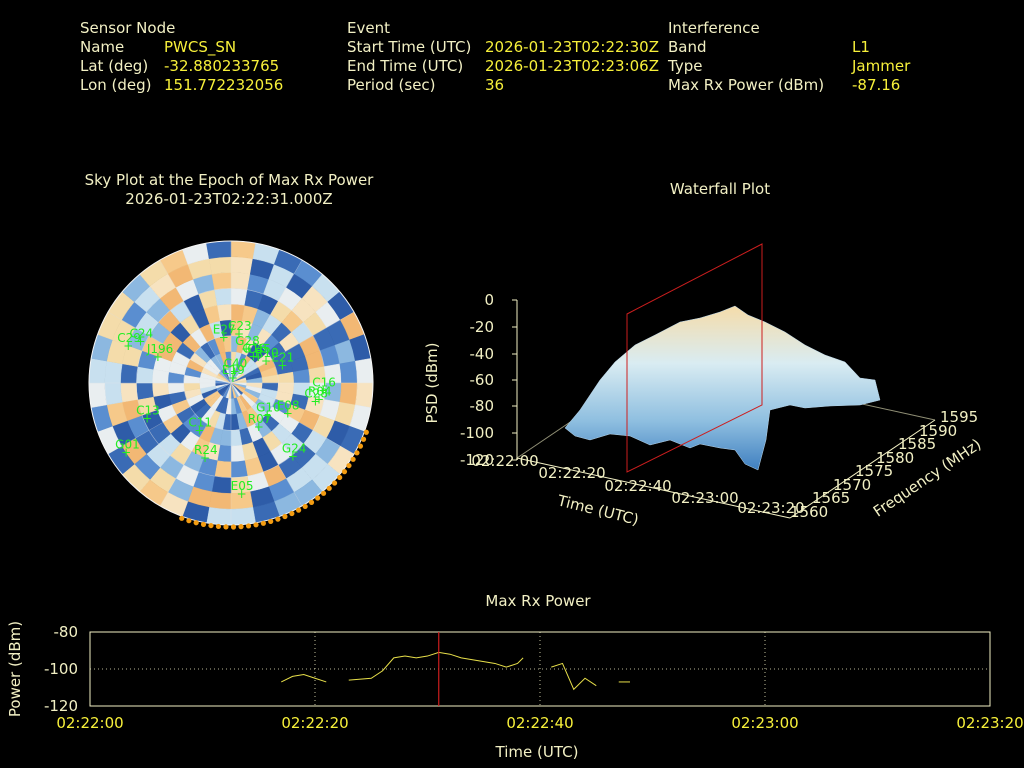  I want to click on event-period-label: Period (sec), so click(391, 85).